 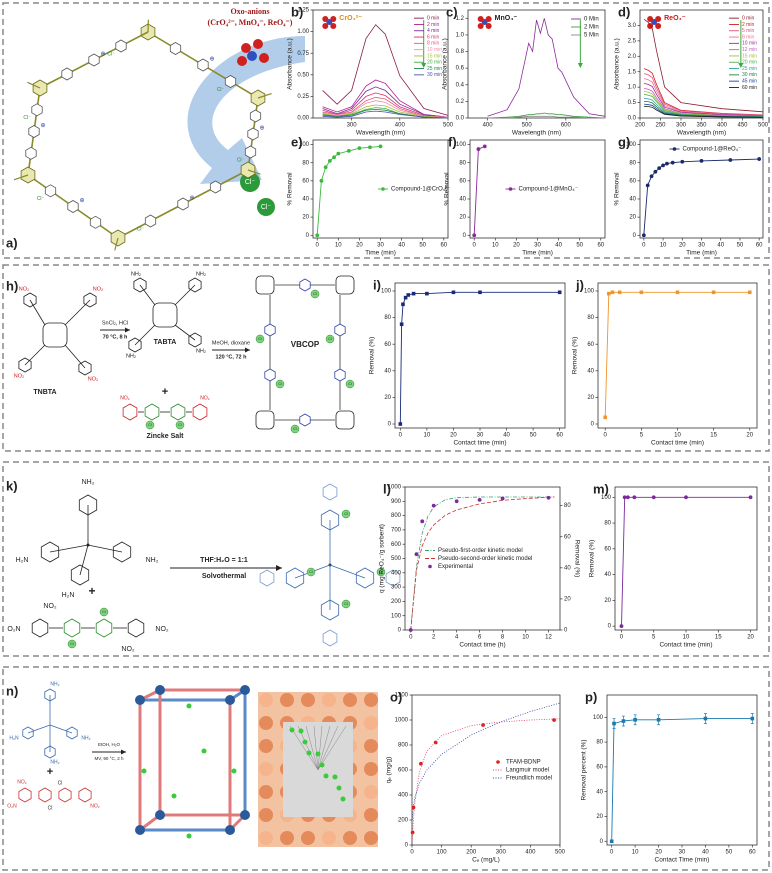 I want to click on legend-label: 0 min, so click(x=433, y=18).